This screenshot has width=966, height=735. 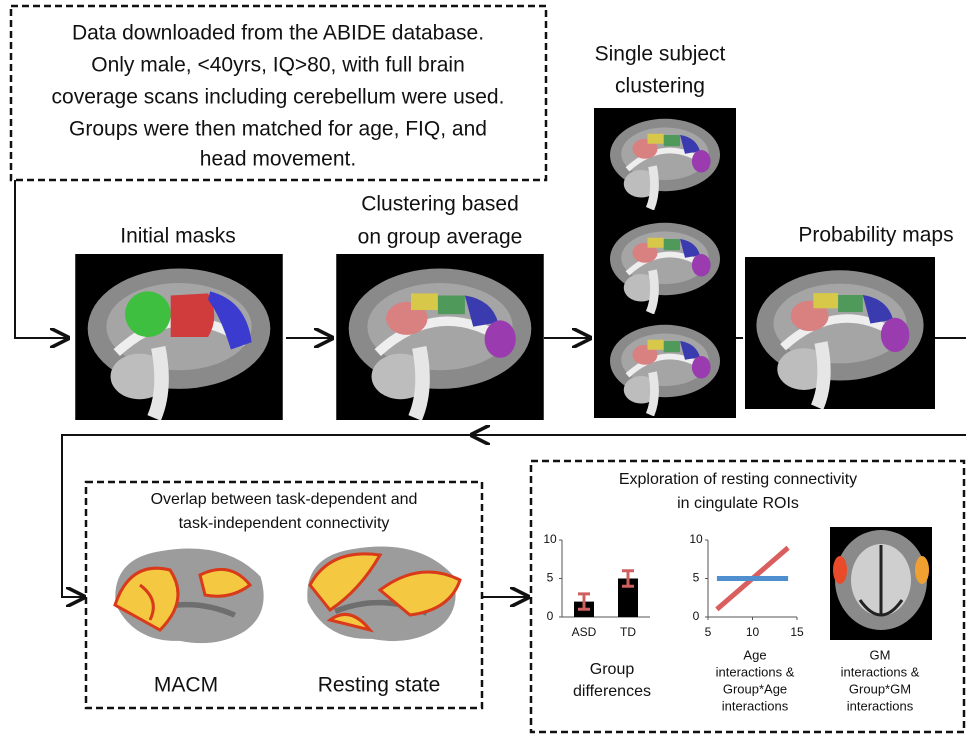 I want to click on header-box, so click(x=278, y=93).